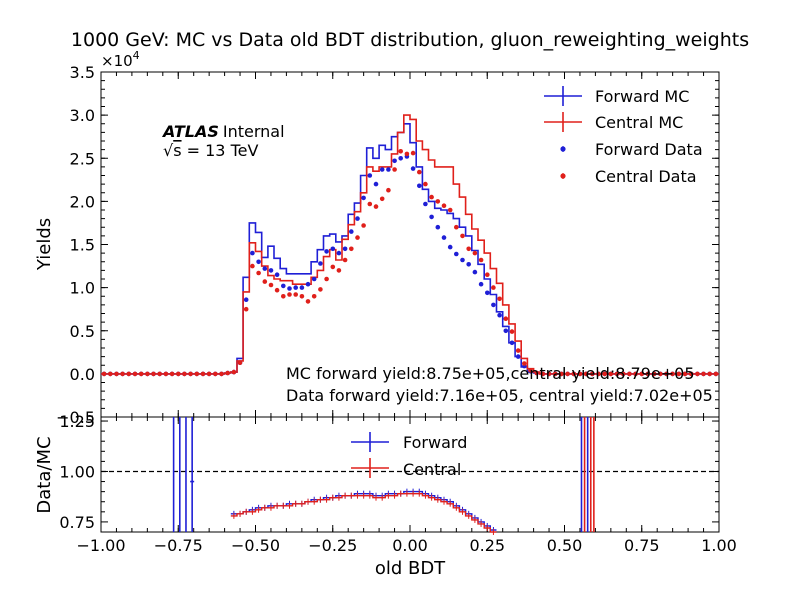  I want to click on y-tick-label-ratio: 1.25, so click(77, 421).